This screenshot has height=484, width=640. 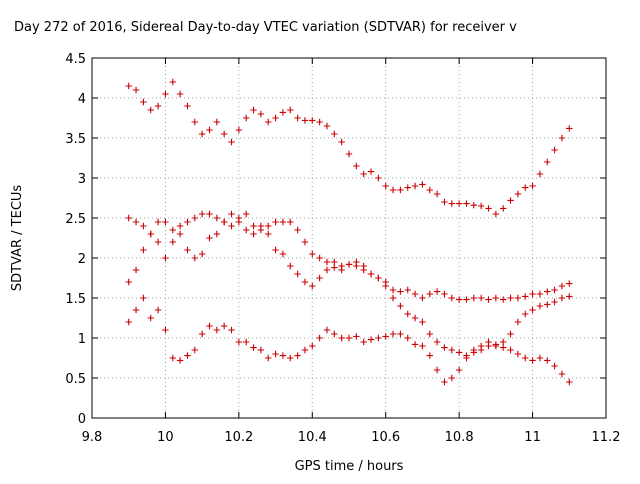 What do you see at coordinates (82, 259) in the screenshot?
I see `y-tick-label: 2` at bounding box center [82, 259].